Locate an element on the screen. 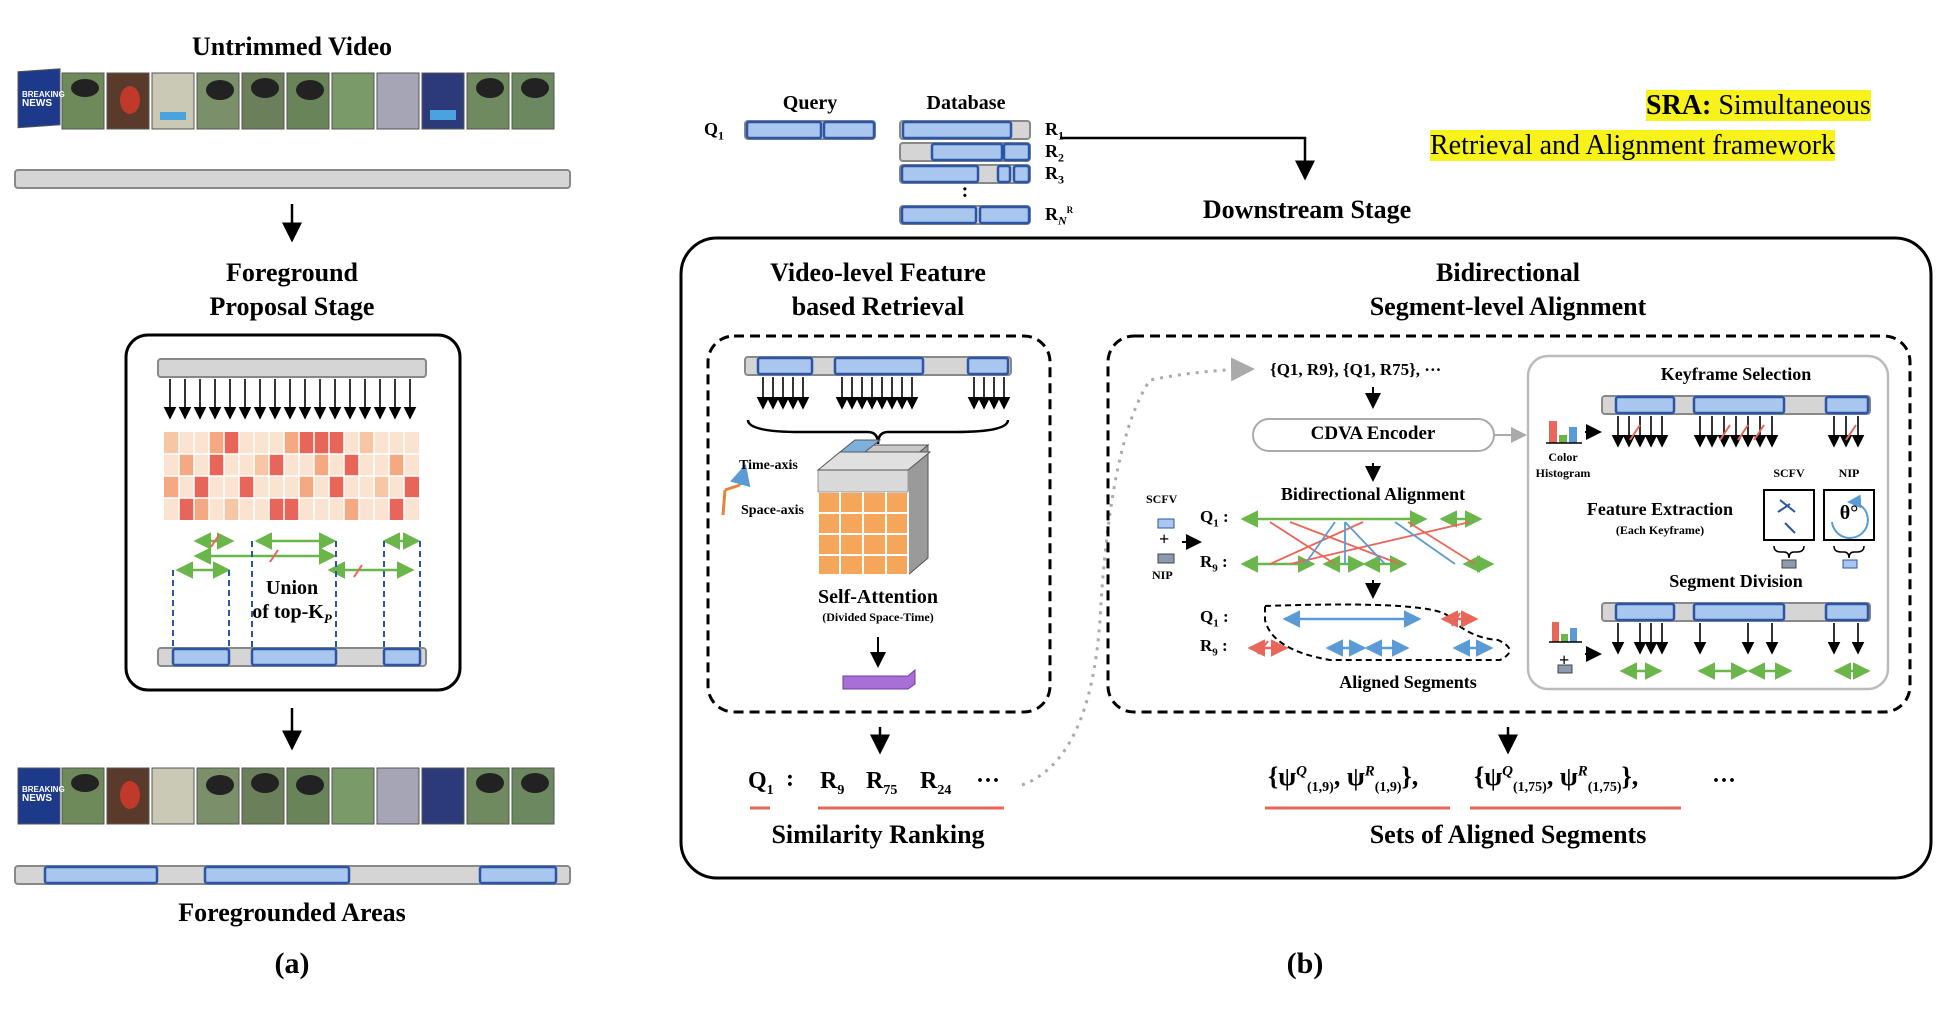  histogram-icon is located at coordinates (1564, 432).